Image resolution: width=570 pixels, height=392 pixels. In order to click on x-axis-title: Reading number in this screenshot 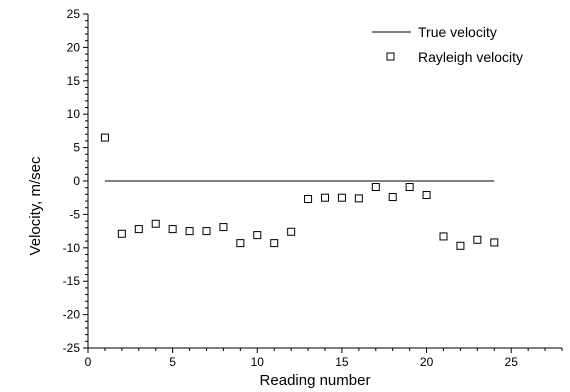, I will do `click(315, 380)`.